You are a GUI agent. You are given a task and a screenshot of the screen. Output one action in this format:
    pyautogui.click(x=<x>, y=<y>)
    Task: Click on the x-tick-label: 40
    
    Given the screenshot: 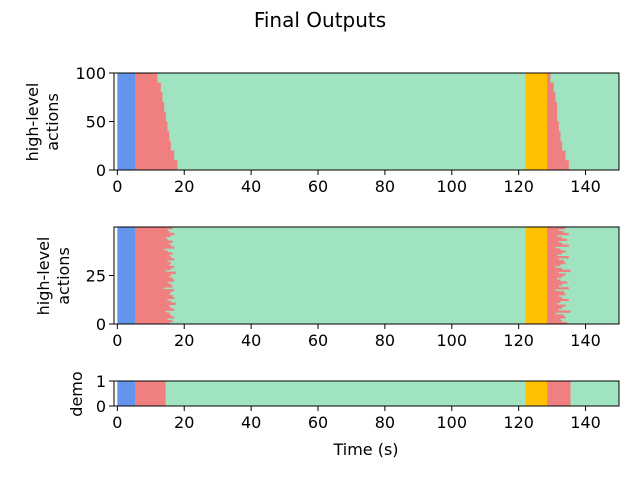 What is the action you would take?
    pyautogui.click(x=251, y=340)
    